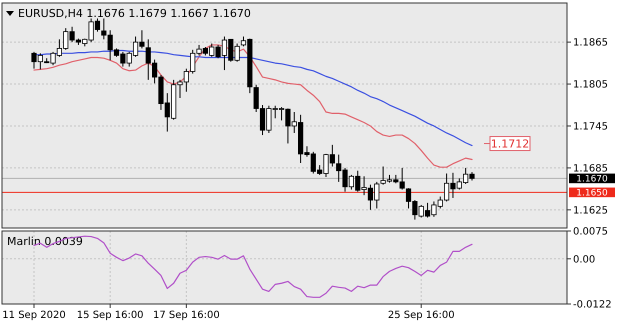 This screenshot has height=324, width=620. Describe the element at coordinates (134, 13) in the screenshot. I see `chart-title: EURUSD,H4 1.1676 1.1679 1.1667 1.1670` at that location.